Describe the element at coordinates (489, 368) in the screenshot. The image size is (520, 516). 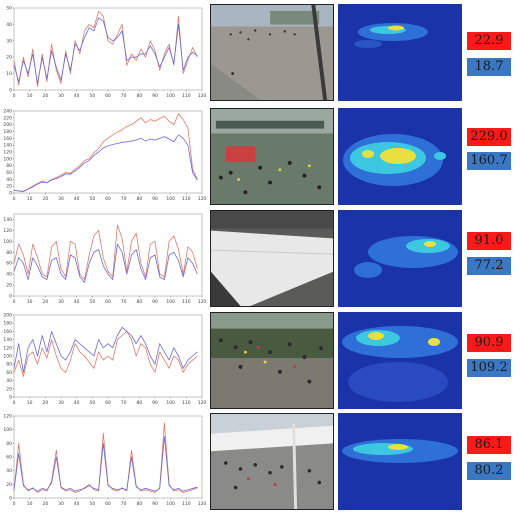
I see `predicted-count-4: 109.2` at that location.